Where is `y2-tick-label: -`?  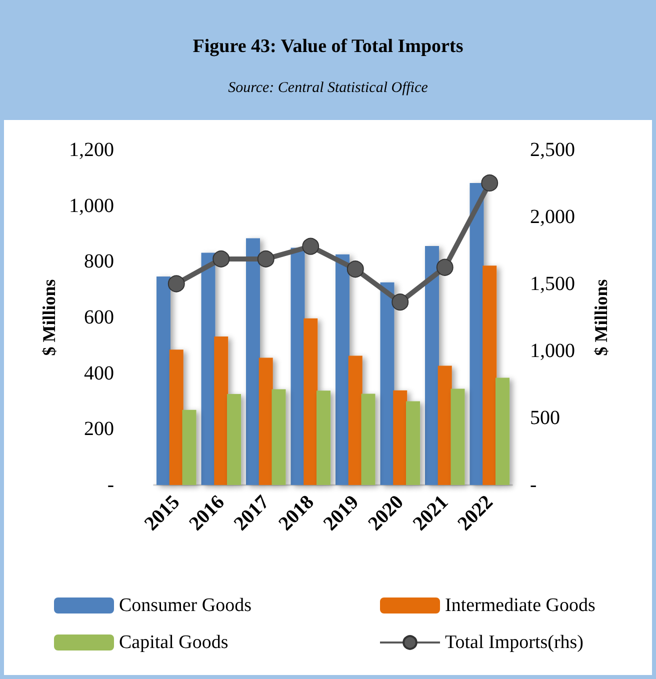
y2-tick-label: - is located at coordinates (533, 485).